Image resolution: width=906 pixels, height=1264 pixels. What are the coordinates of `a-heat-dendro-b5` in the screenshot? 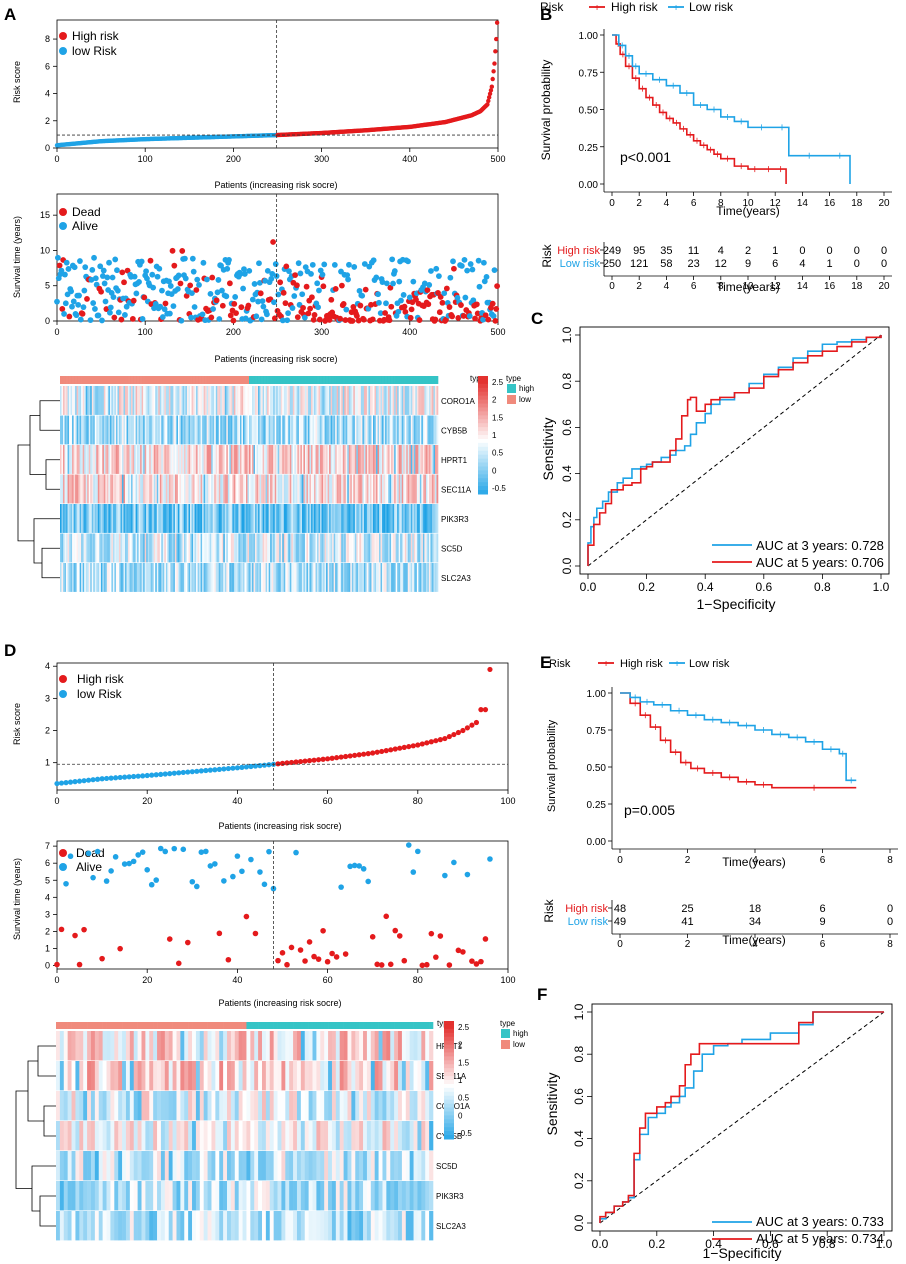 It's located at (46, 541).